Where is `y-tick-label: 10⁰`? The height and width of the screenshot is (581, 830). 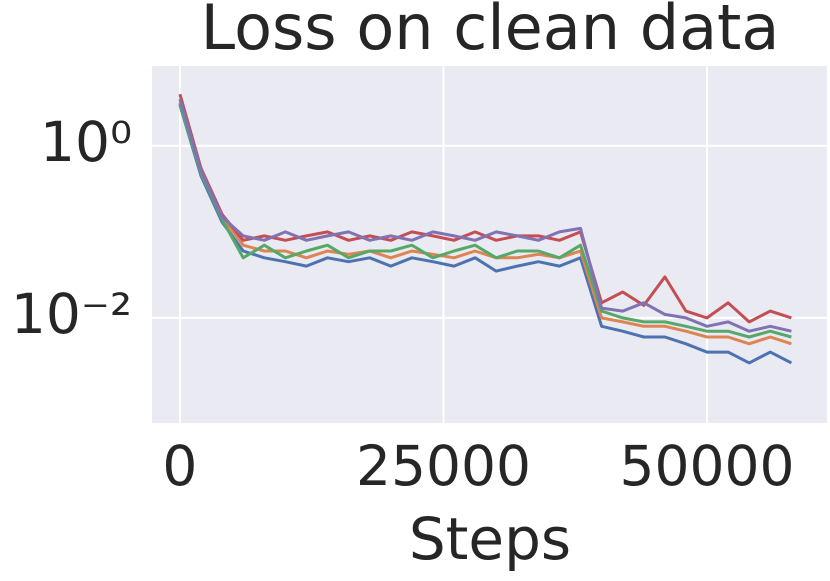 y-tick-label: 10⁰ is located at coordinates (86, 142).